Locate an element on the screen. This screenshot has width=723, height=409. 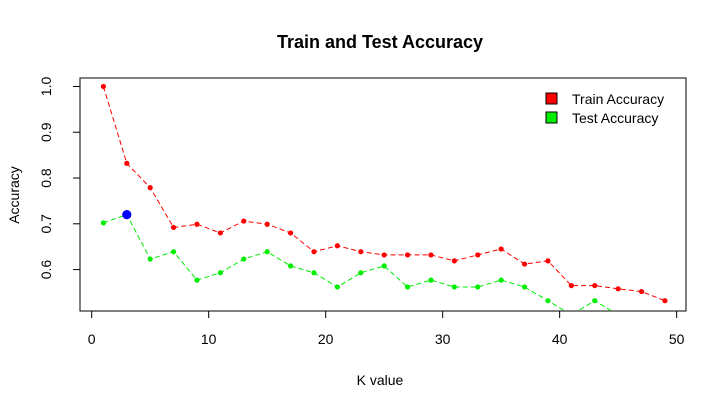
x-axis-label: K value is located at coordinates (380, 380).